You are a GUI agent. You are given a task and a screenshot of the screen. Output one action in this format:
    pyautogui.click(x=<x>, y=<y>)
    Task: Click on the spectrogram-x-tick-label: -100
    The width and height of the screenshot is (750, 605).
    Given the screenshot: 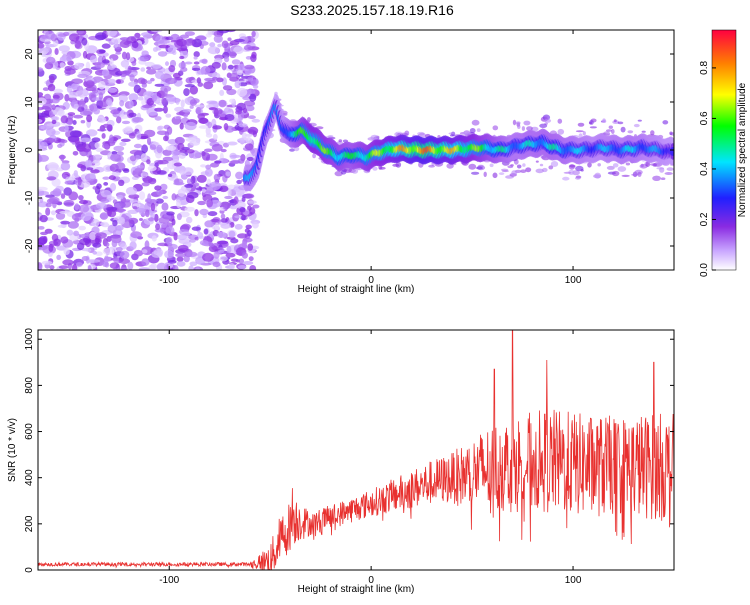 What is the action you would take?
    pyautogui.click(x=169, y=280)
    